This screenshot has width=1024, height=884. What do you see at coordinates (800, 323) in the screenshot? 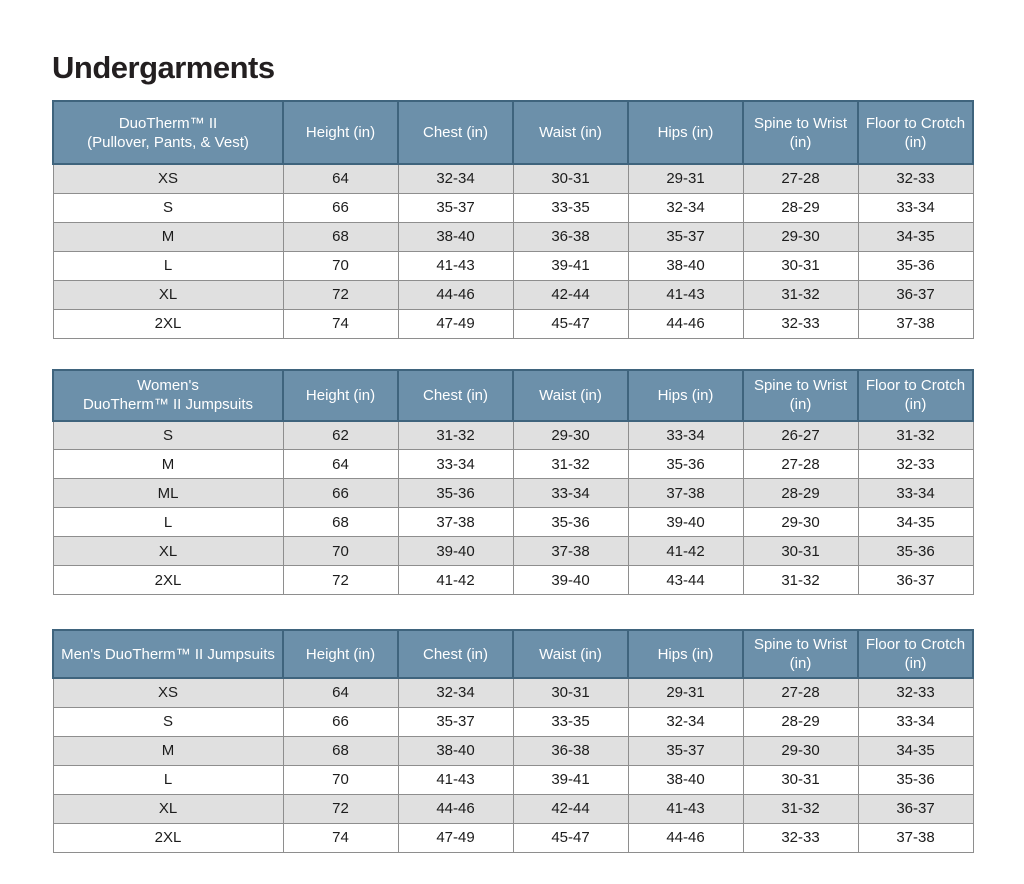
I see `value-cell-4: 32-33` at bounding box center [800, 323].